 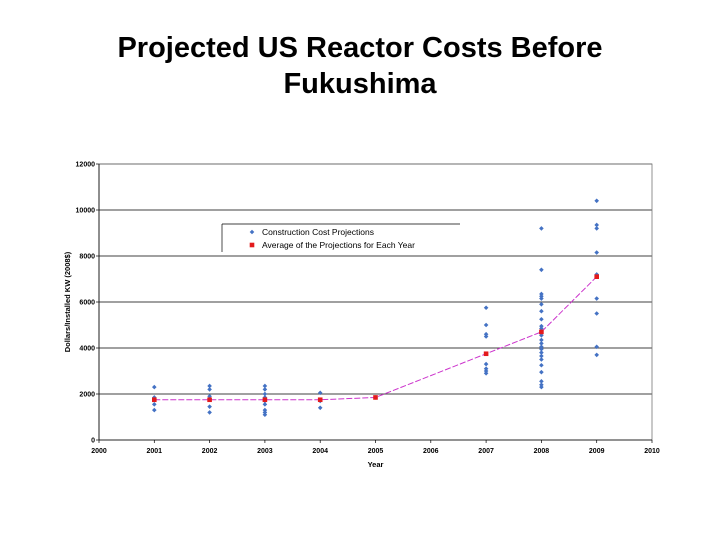 What do you see at coordinates (87, 395) in the screenshot?
I see `y-tick-label: 2000` at bounding box center [87, 395].